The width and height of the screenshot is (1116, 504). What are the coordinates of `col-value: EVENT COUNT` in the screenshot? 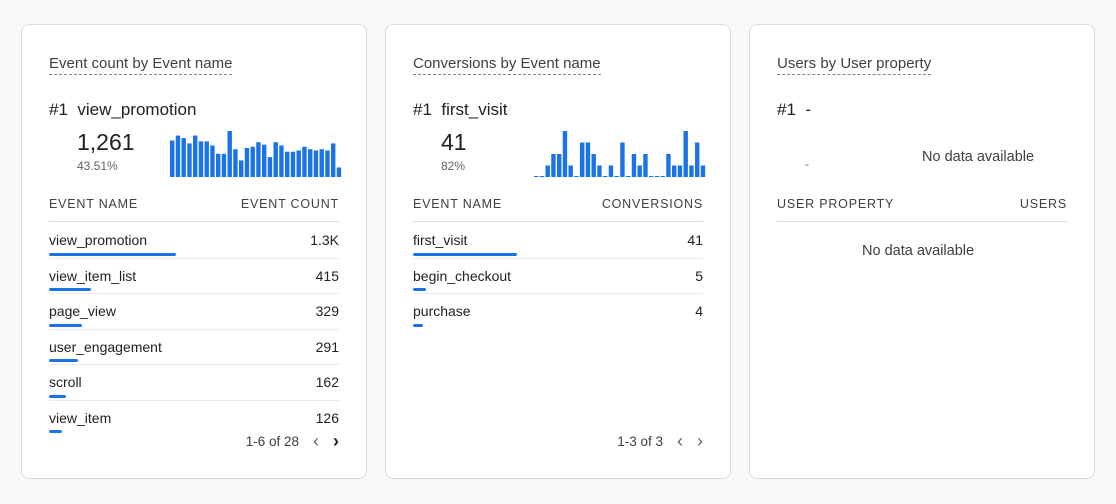 It's located at (289, 204).